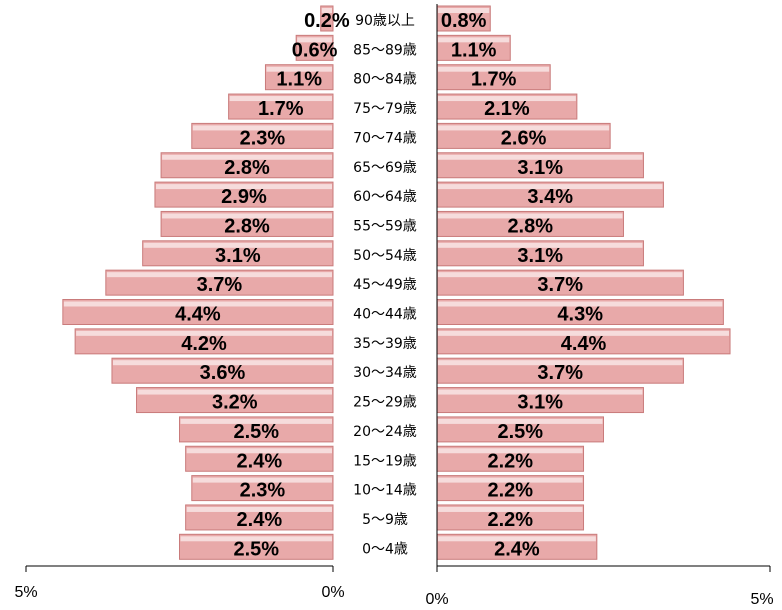  What do you see at coordinates (385, 80) in the screenshot?
I see `age-group-label-16: 80～84歳` at bounding box center [385, 80].